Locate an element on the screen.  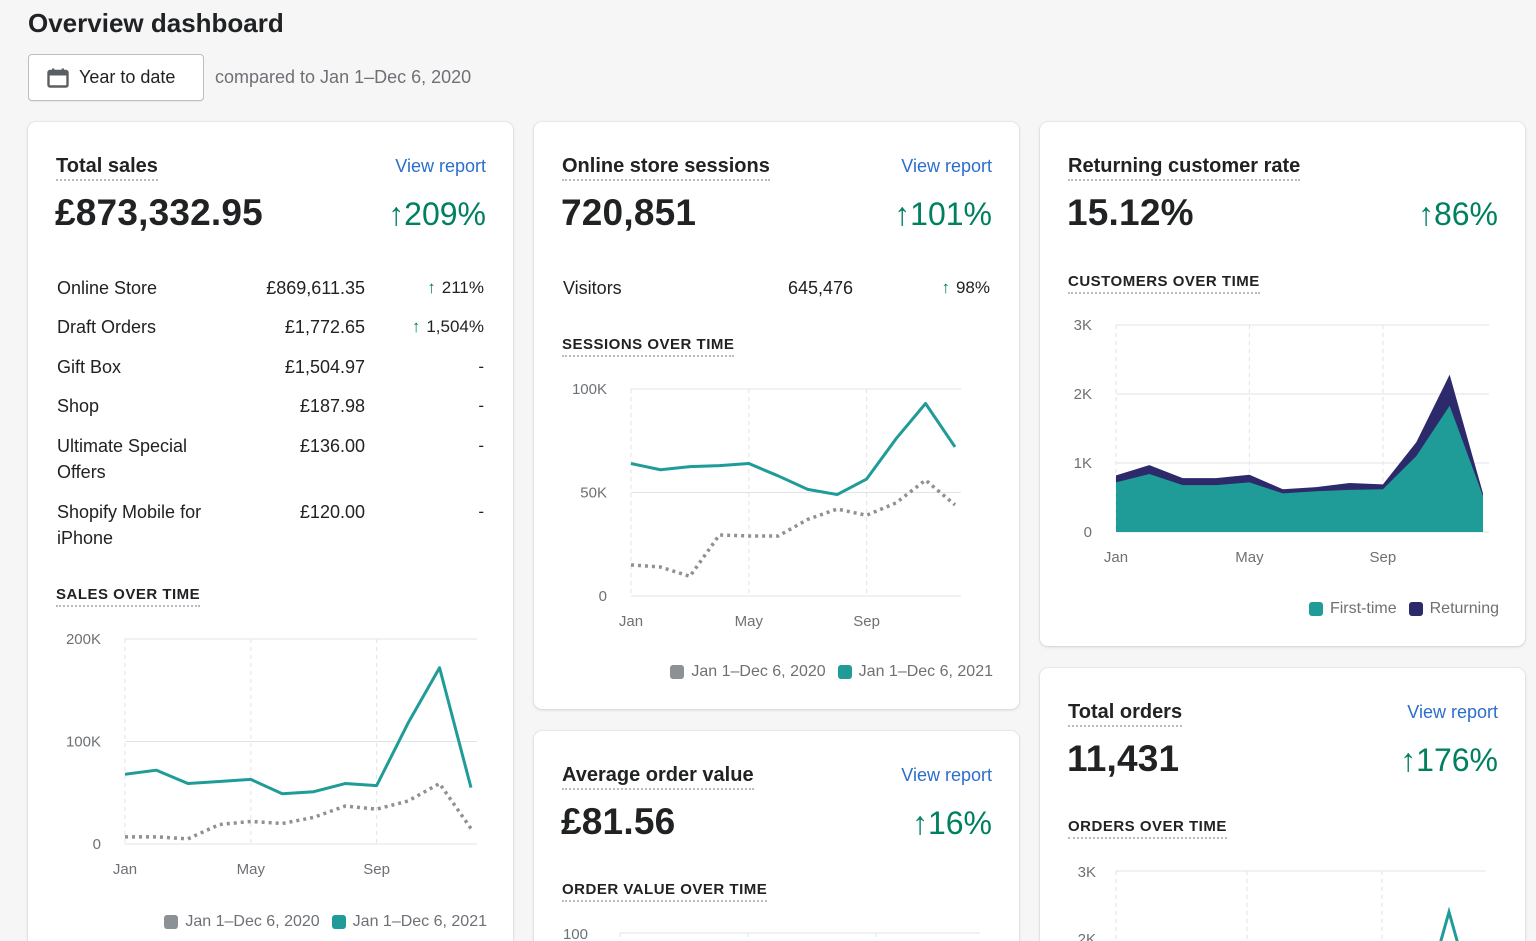
legend-first-time-label: First-time is located at coordinates (1363, 608).